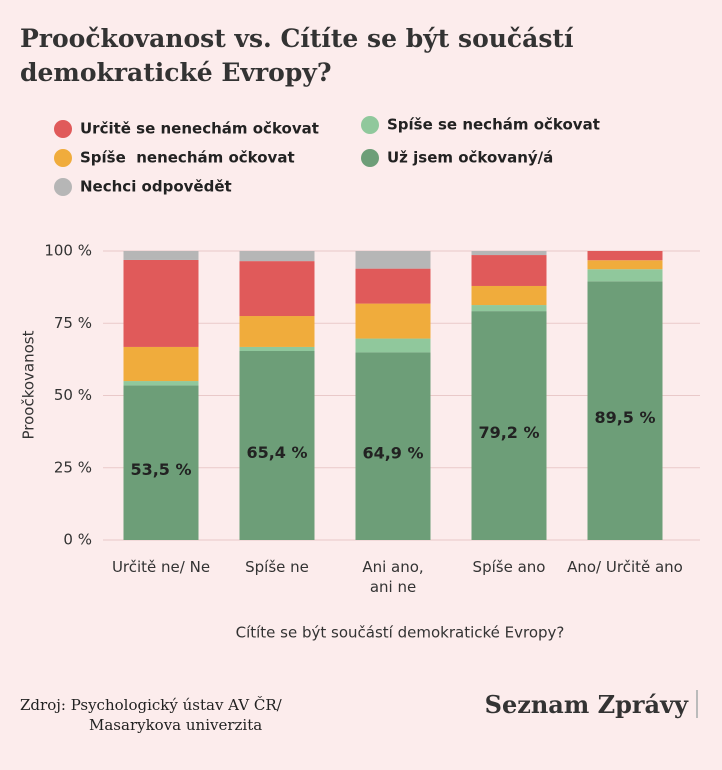 This screenshot has height=770, width=722. I want to click on y-tick-label: 25 %, so click(73, 467).